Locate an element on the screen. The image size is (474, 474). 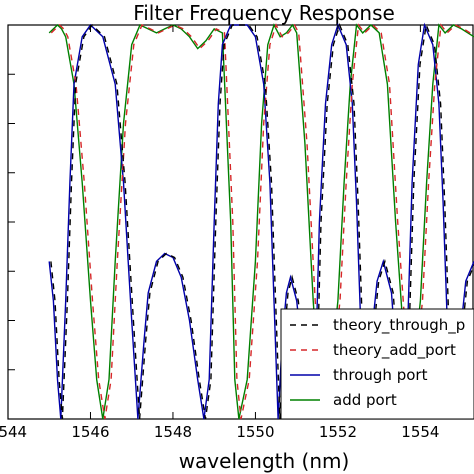
legend-label: theory_add_port is located at coordinates (394, 350).